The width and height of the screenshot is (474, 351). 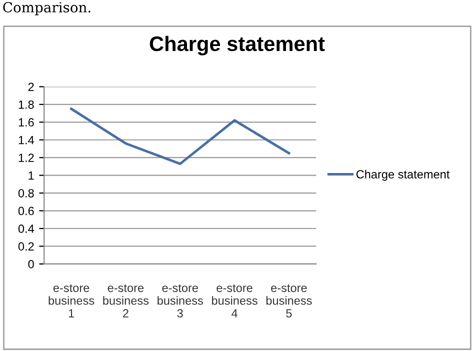 What do you see at coordinates (46, 9) in the screenshot?
I see `text: Comparison.` at bounding box center [46, 9].